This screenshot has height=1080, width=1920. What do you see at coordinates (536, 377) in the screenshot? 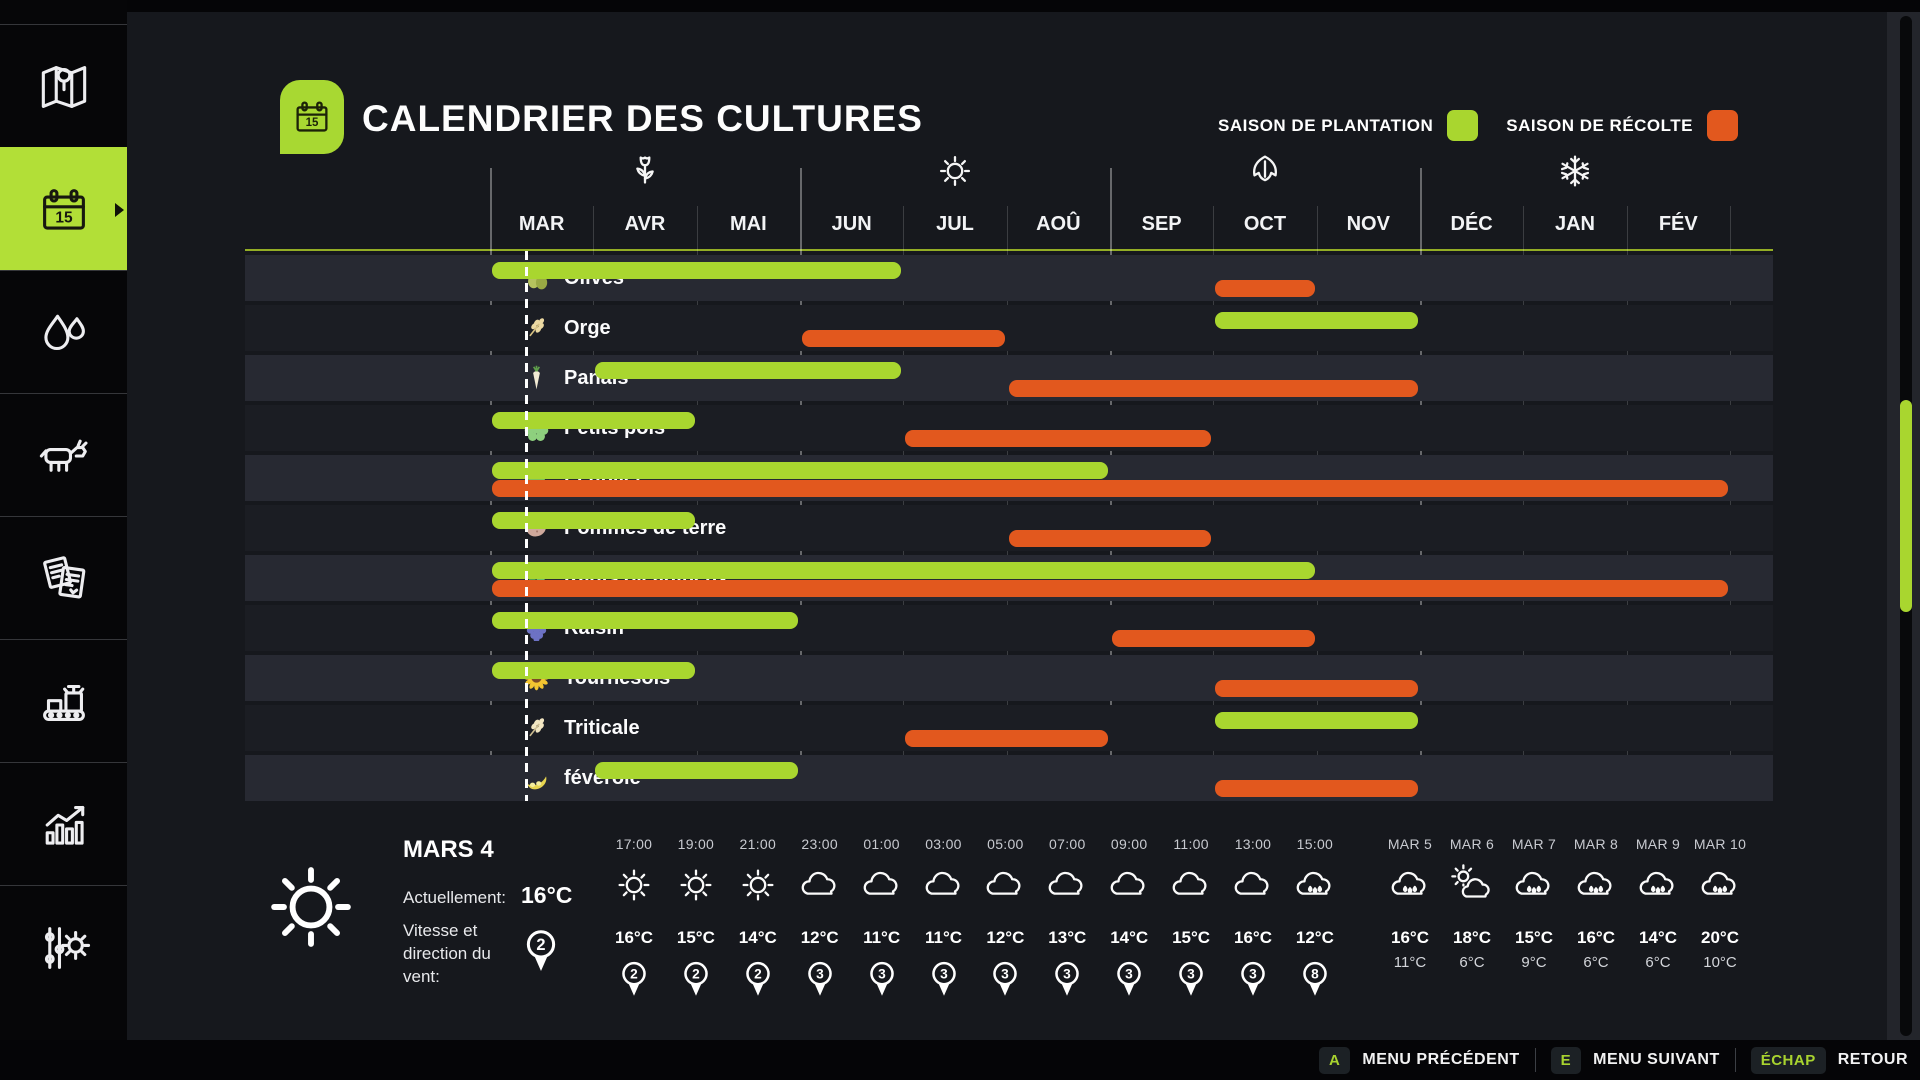
I see `crop-icon-parsnip` at bounding box center [536, 377].